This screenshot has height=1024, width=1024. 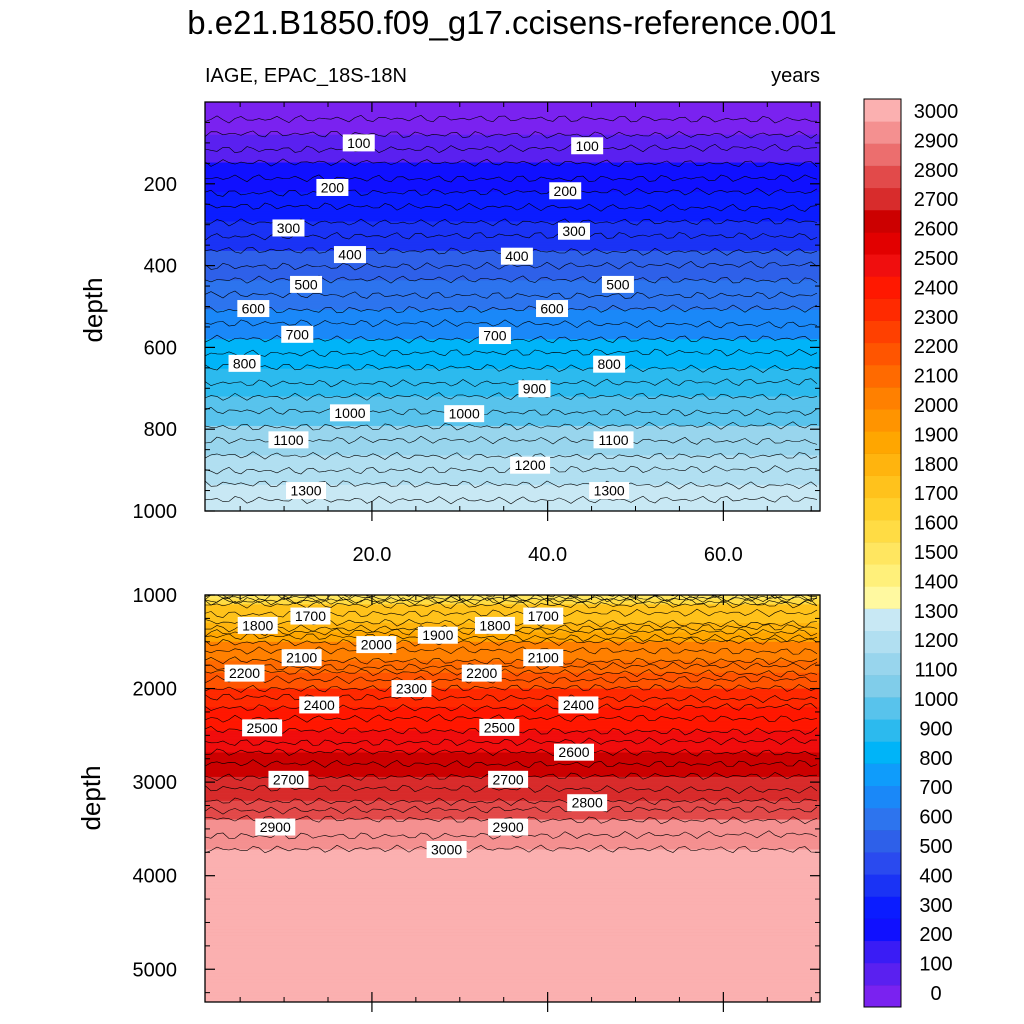 I want to click on colorbar-label: 2600, so click(x=936, y=230).